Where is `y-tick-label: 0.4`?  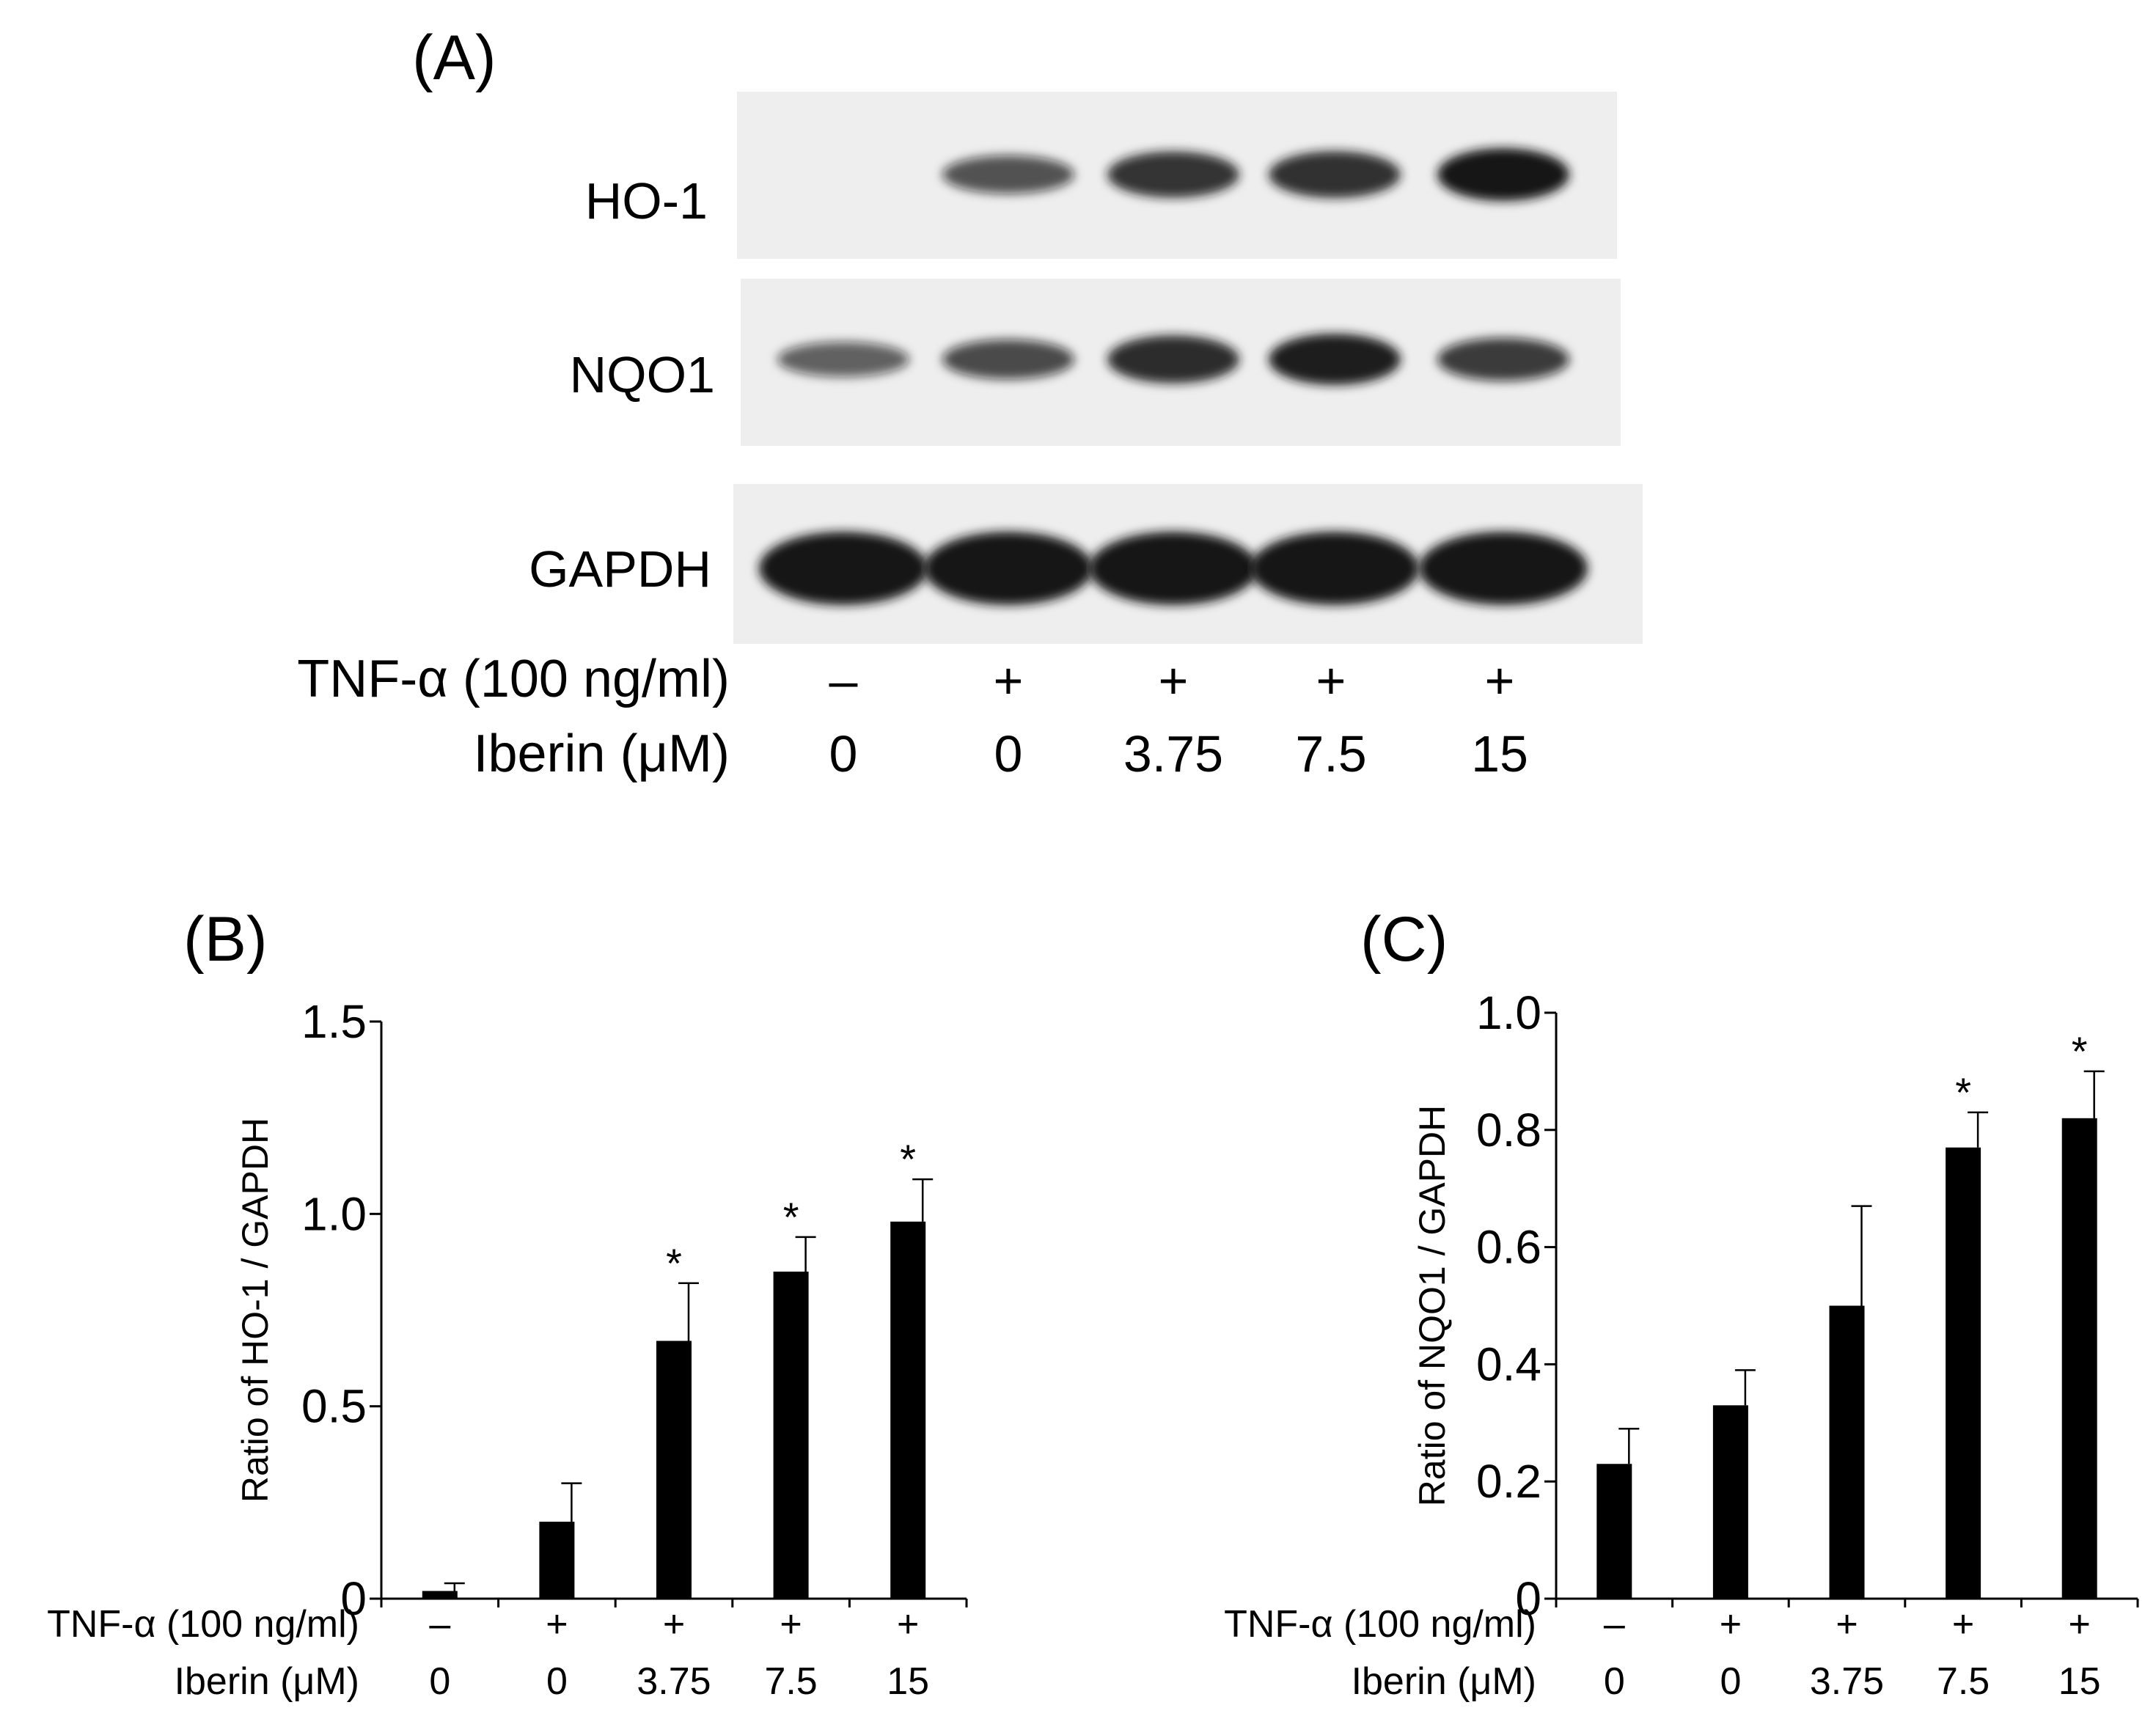
y-tick-label: 0.4 is located at coordinates (1508, 1364).